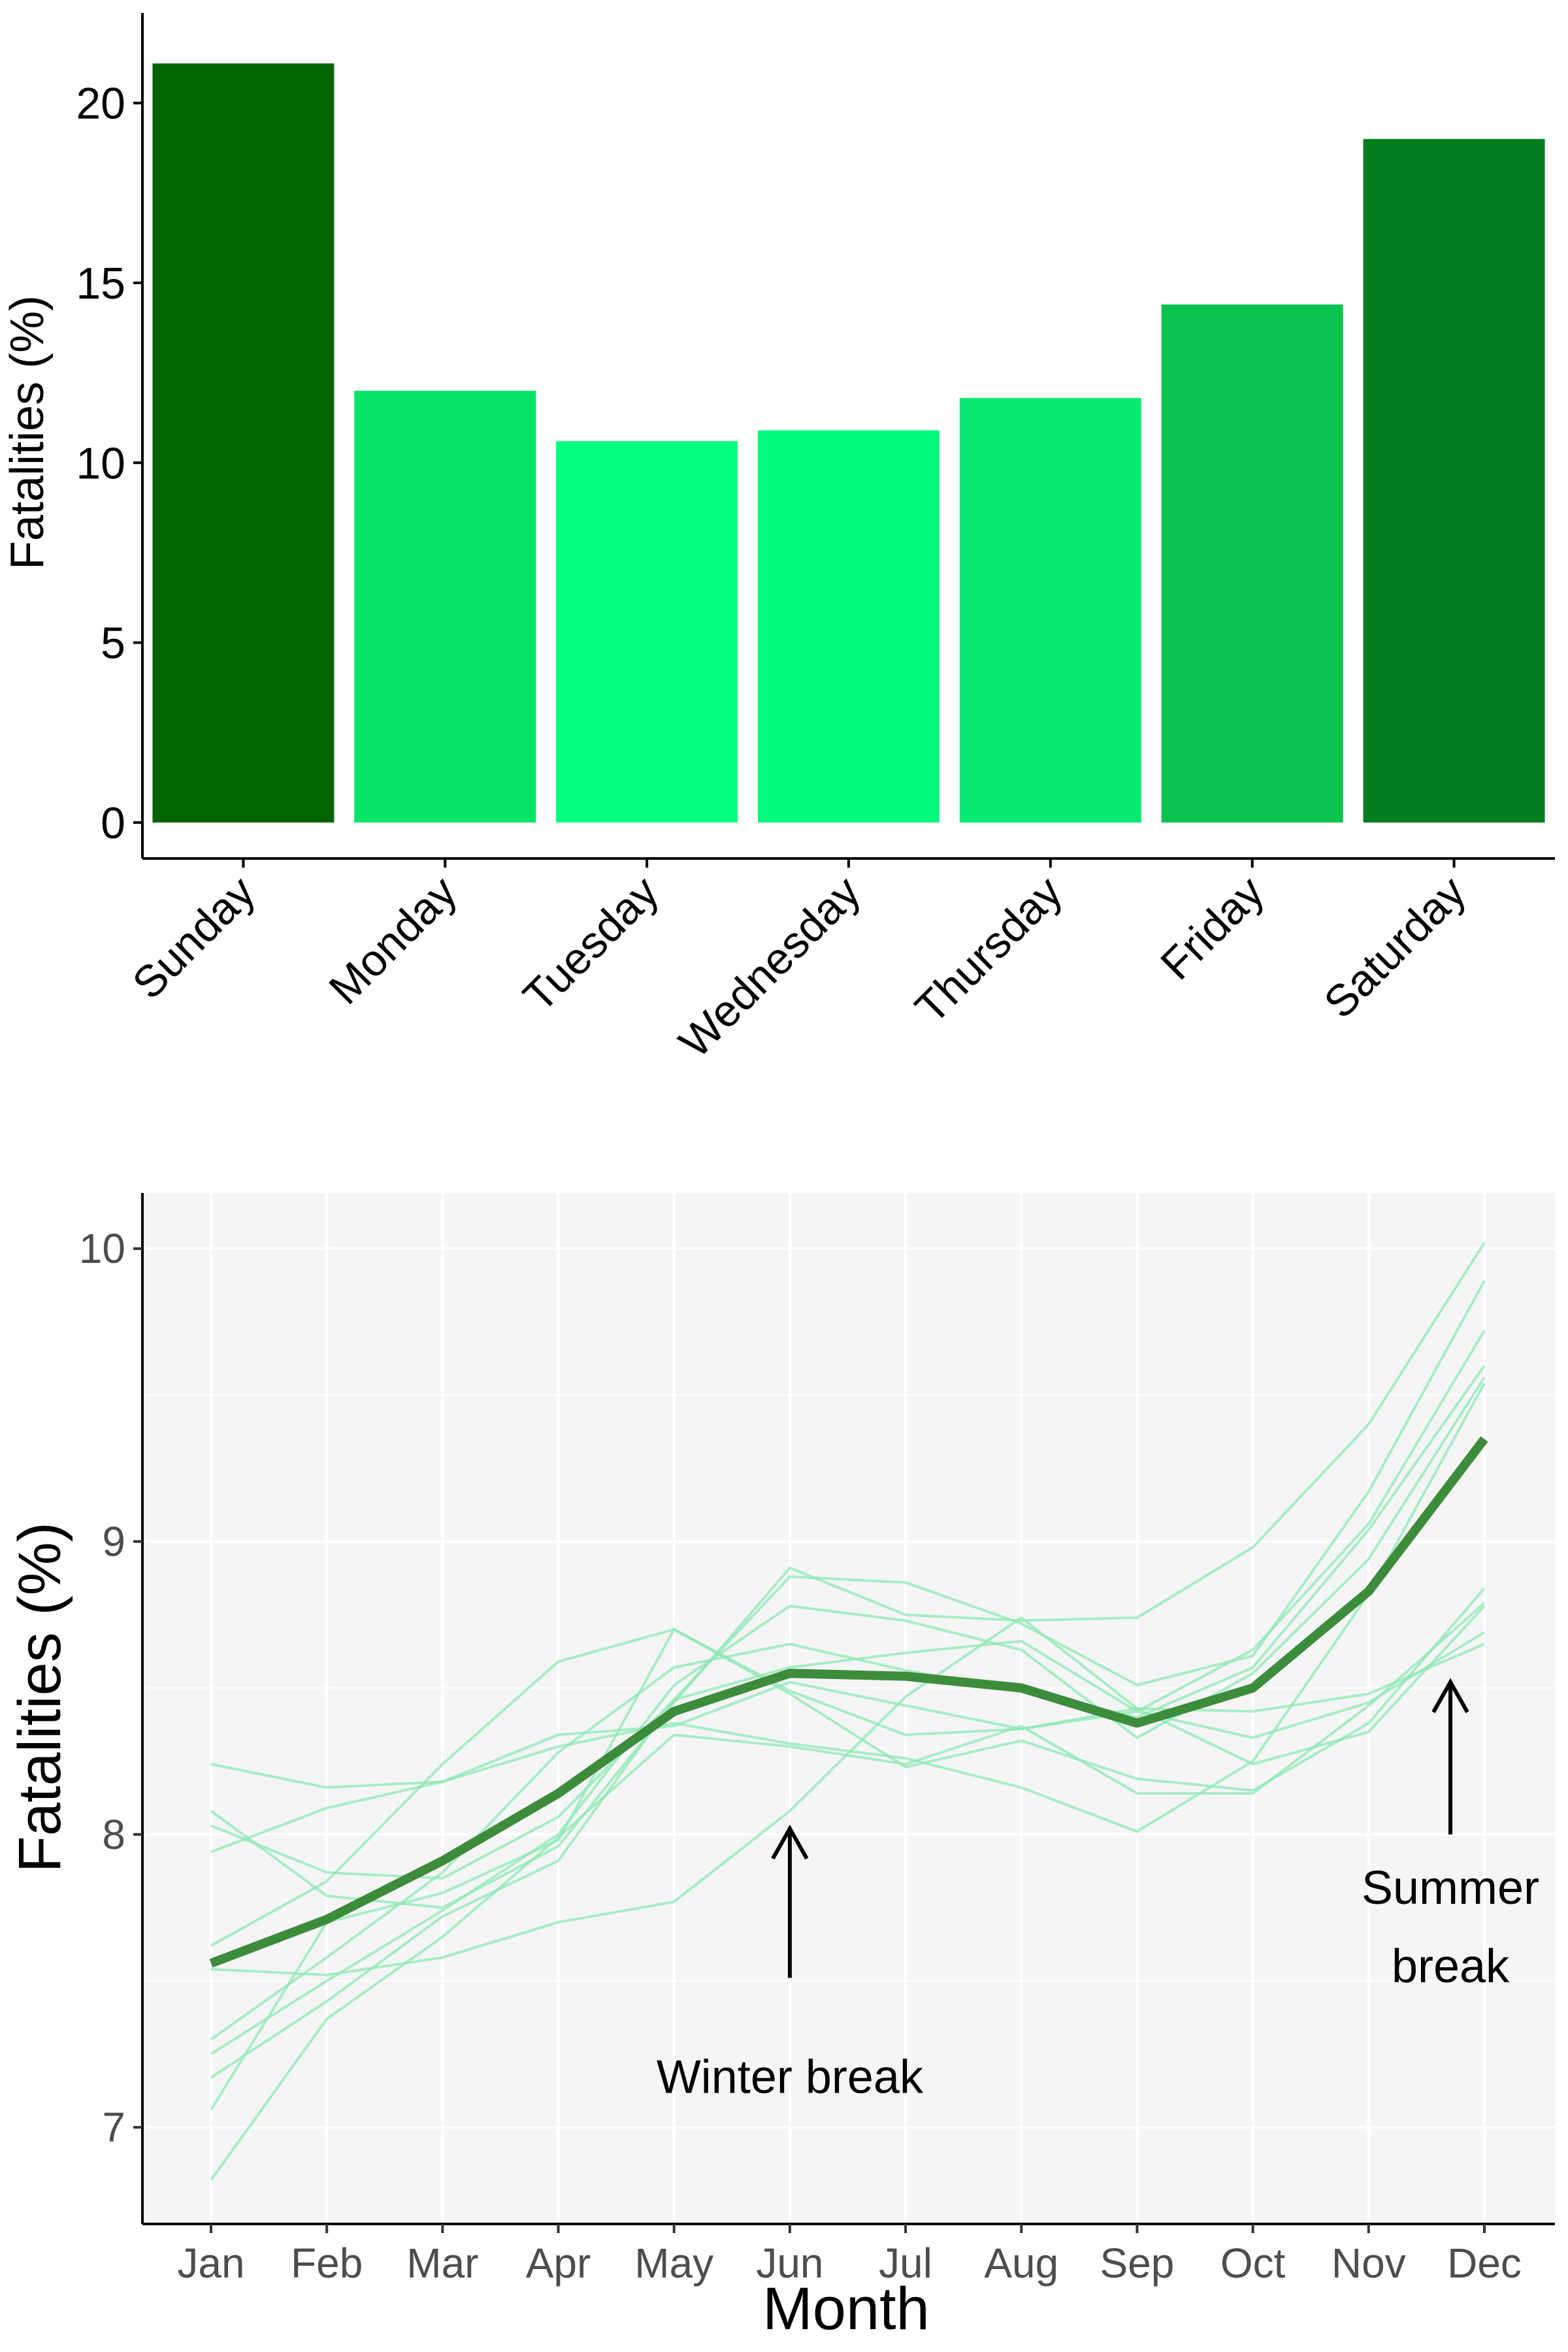 This screenshot has height=2352, width=1568. What do you see at coordinates (113, 823) in the screenshot?
I see `y-tick-label: 0` at bounding box center [113, 823].